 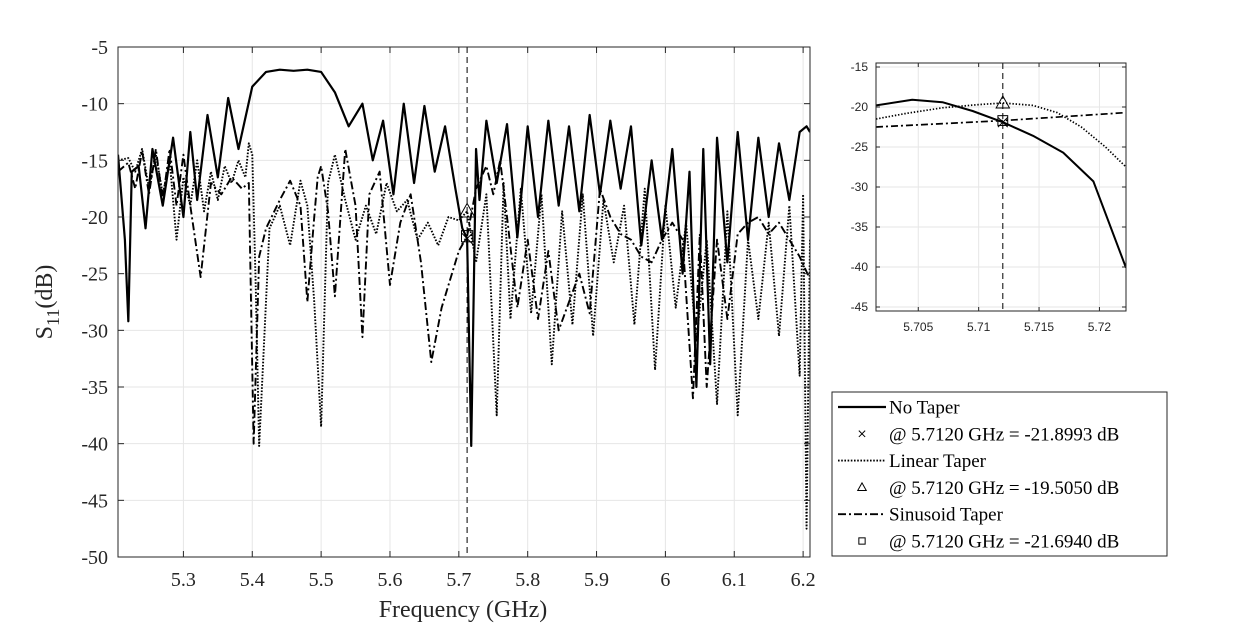 What do you see at coordinates (918, 327) in the screenshot?
I see `x-tick-label: 5.705` at bounding box center [918, 327].